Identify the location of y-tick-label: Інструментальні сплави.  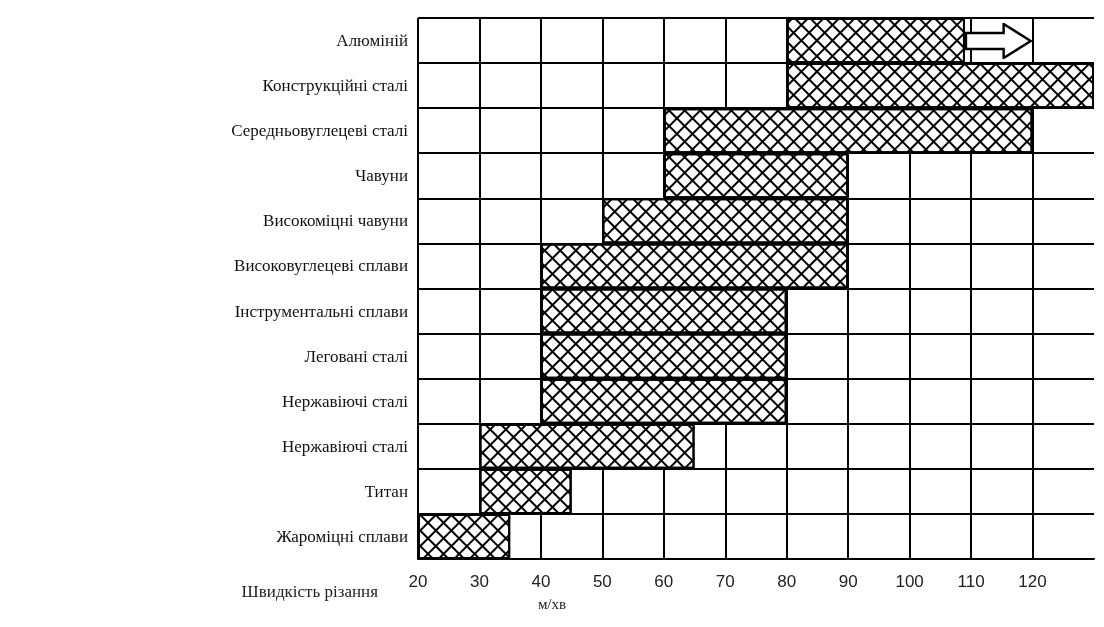
(321, 311).